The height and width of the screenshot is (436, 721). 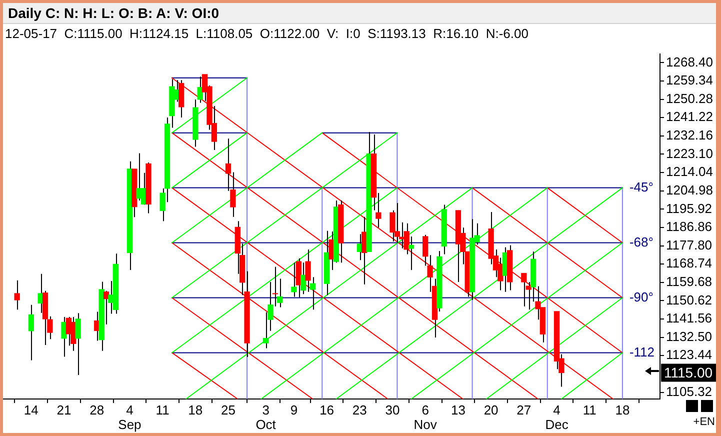 What do you see at coordinates (266, 417) in the screenshot?
I see `x-tick-label: 3 Oct` at bounding box center [266, 417].